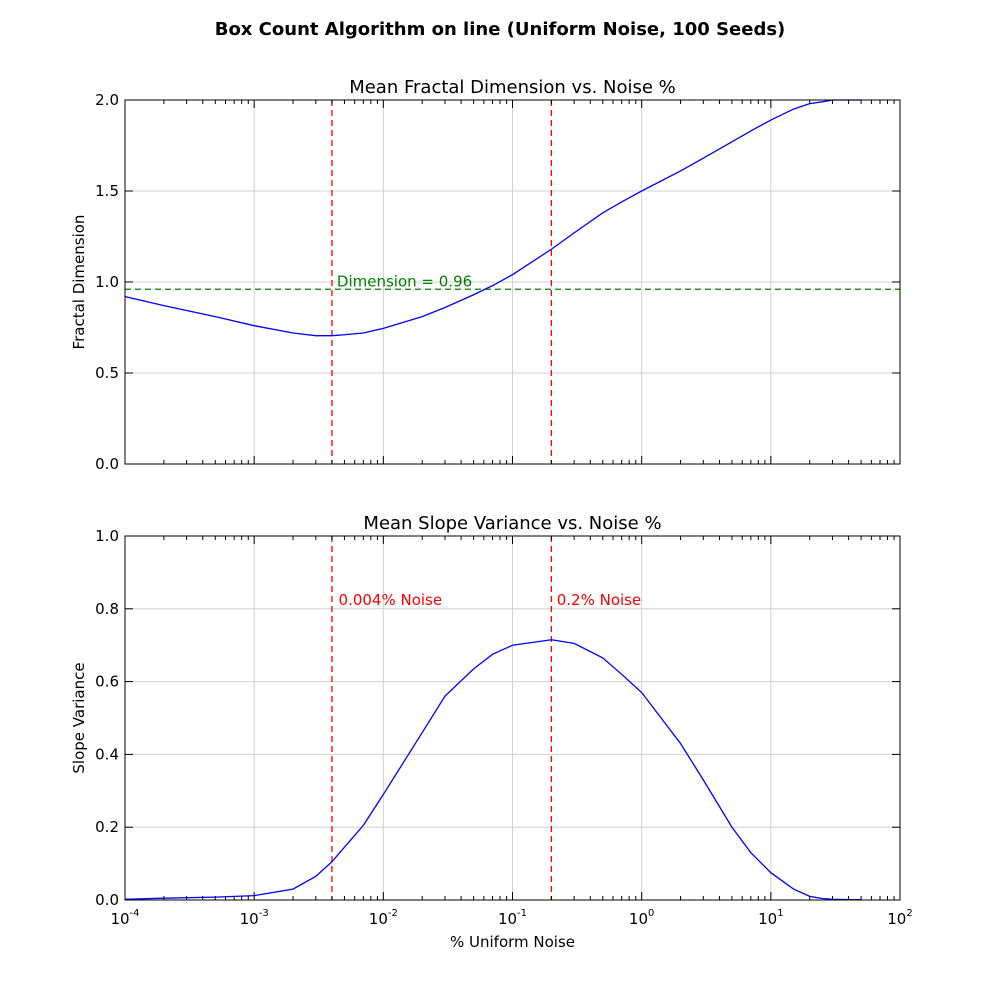 This screenshot has height=1000, width=1000. What do you see at coordinates (512, 87) in the screenshot?
I see `fractal-dimension-title: Mean Fractal Dimension vs. Noise %` at bounding box center [512, 87].